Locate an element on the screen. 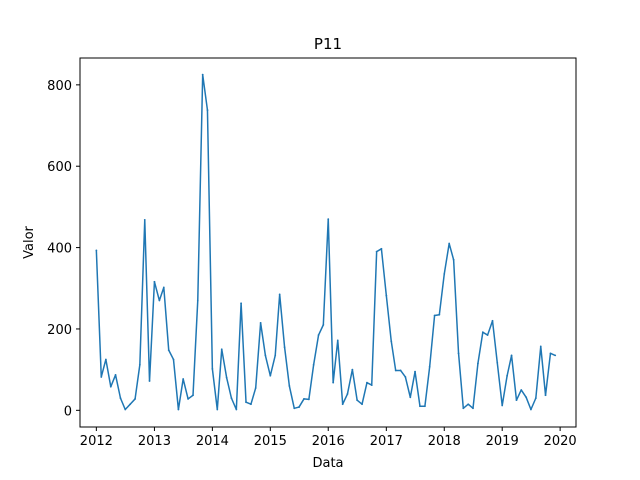 This screenshot has width=640, height=480. x-tick-label: 2016 is located at coordinates (328, 441).